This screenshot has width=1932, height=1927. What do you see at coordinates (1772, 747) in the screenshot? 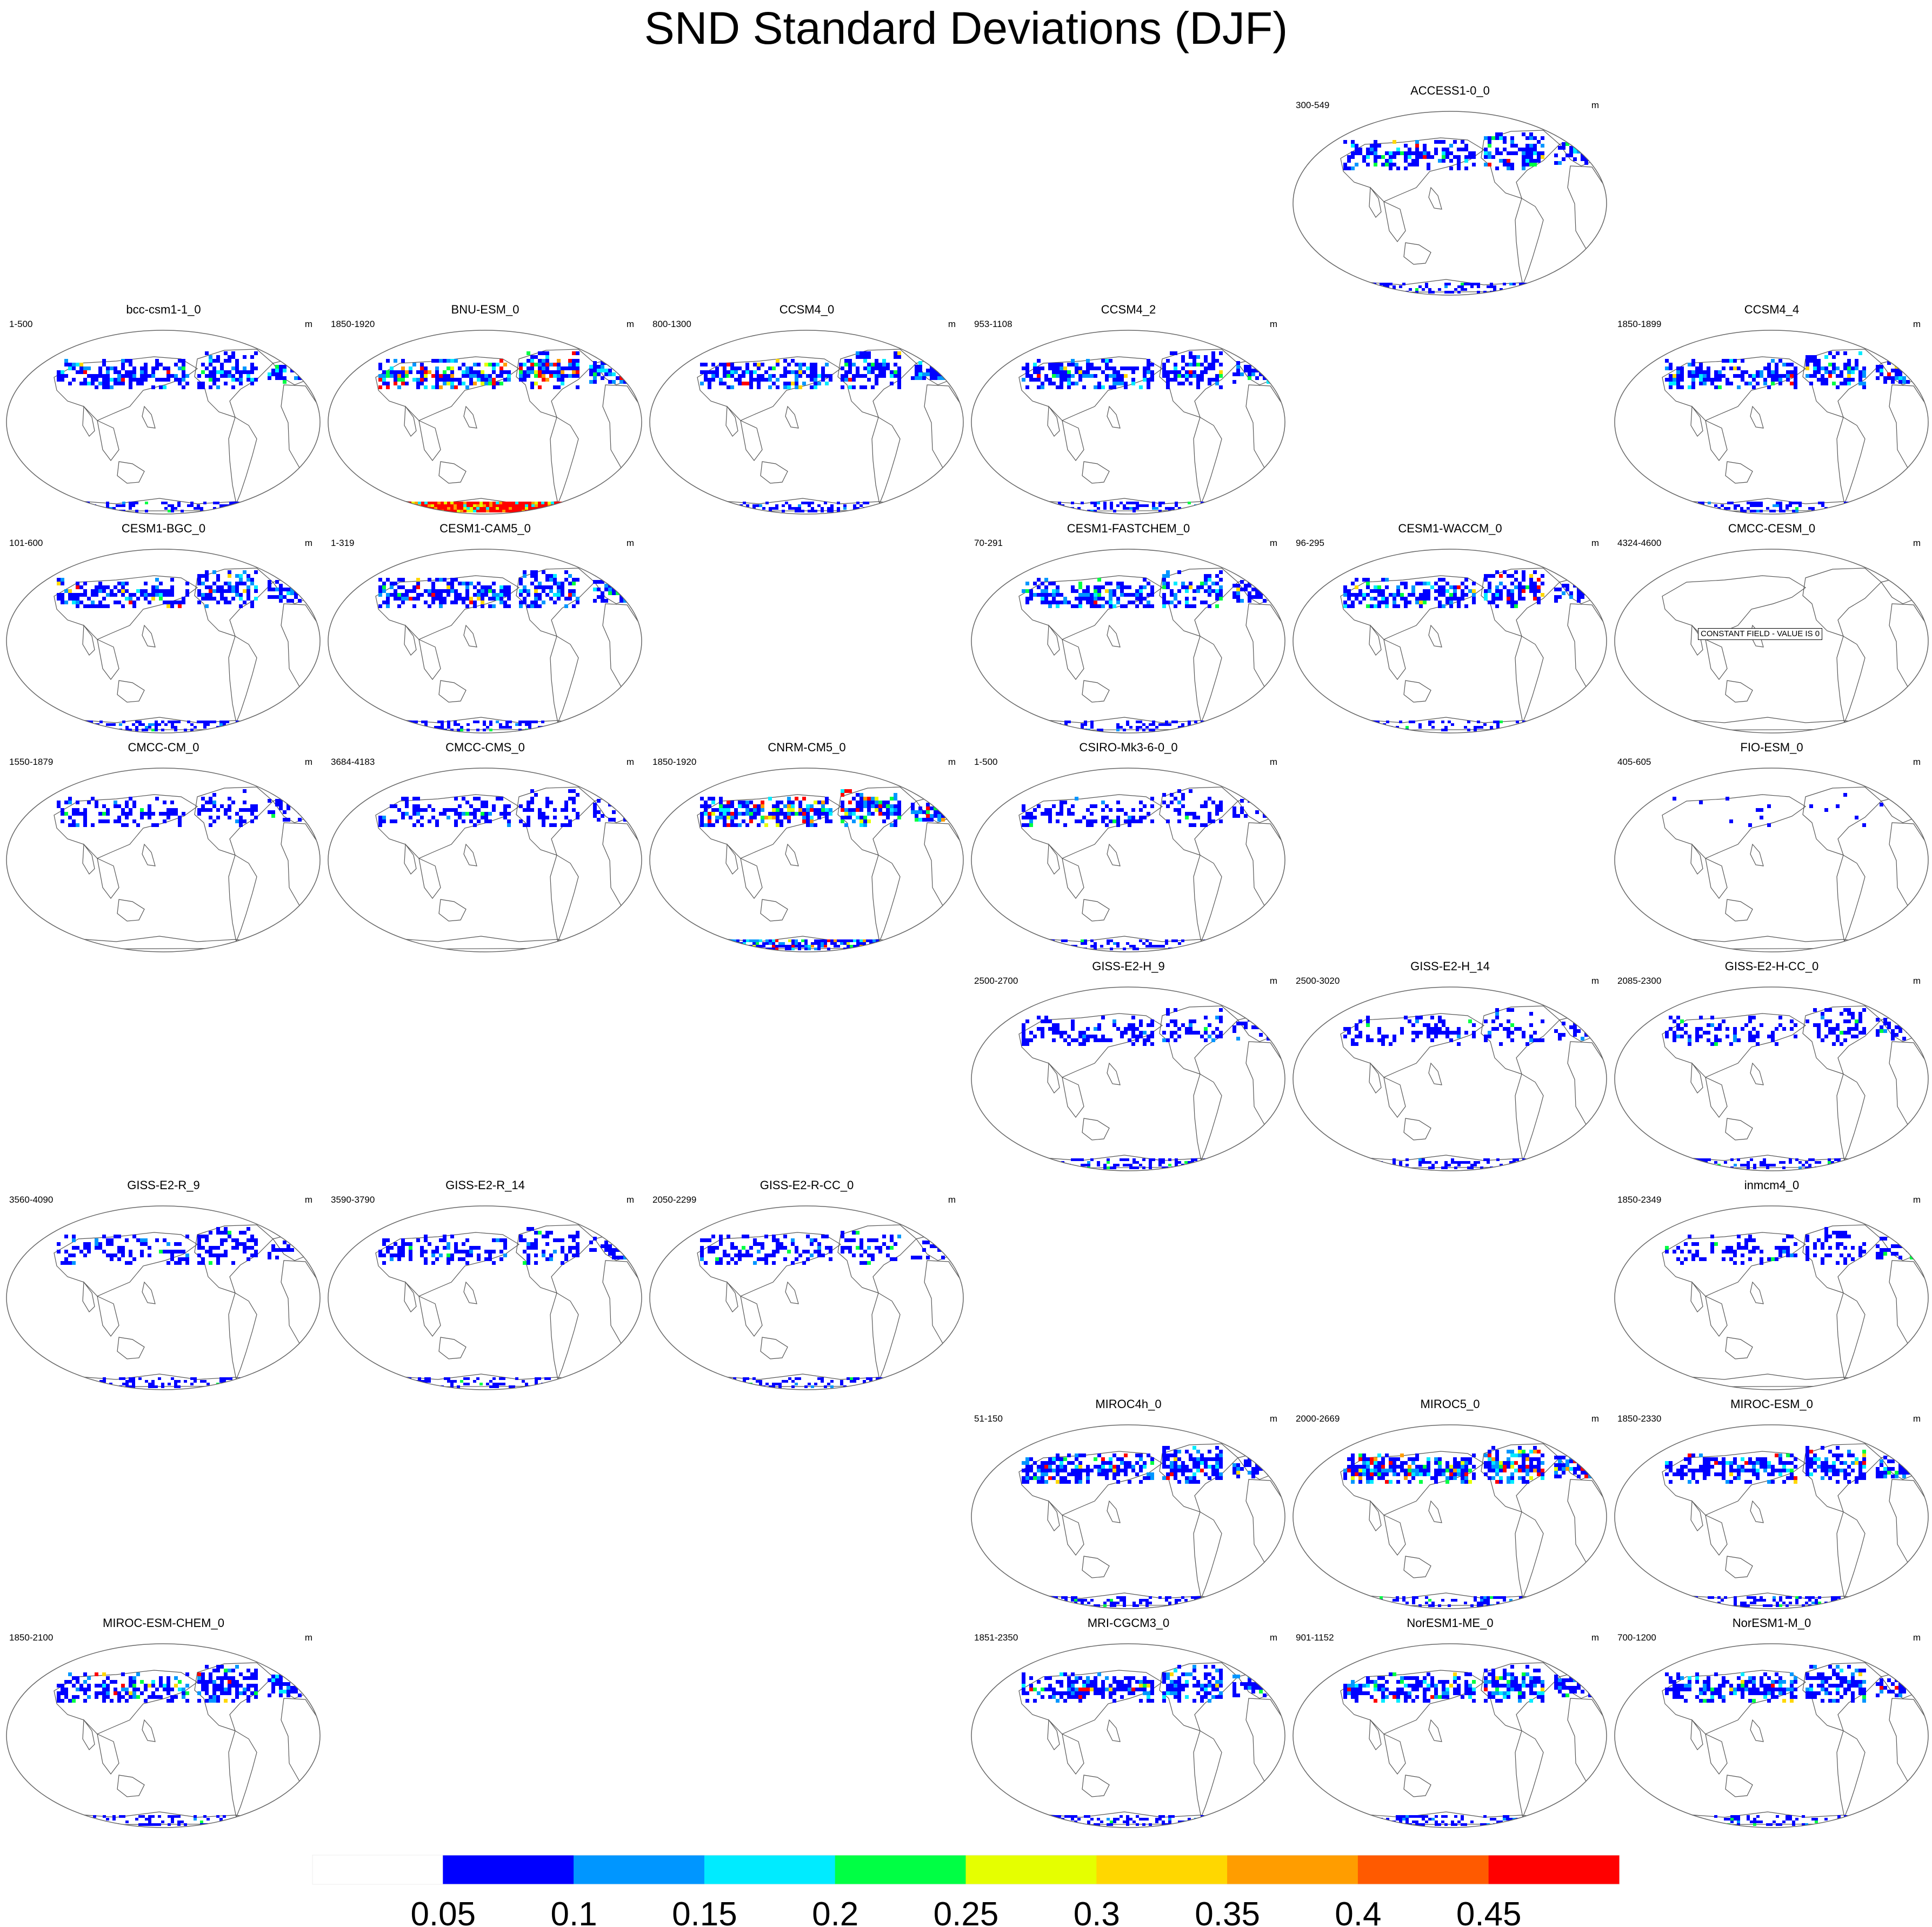
I see `panel-title: FIO-ESM_0` at bounding box center [1772, 747].